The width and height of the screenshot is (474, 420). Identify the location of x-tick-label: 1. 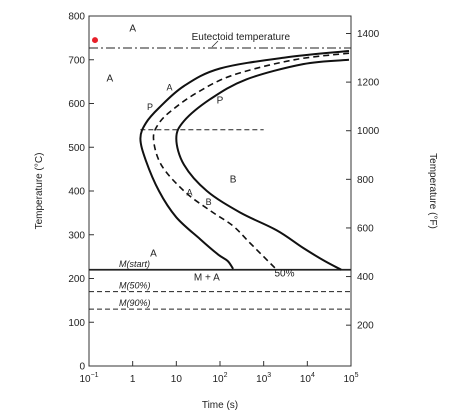
(133, 379).